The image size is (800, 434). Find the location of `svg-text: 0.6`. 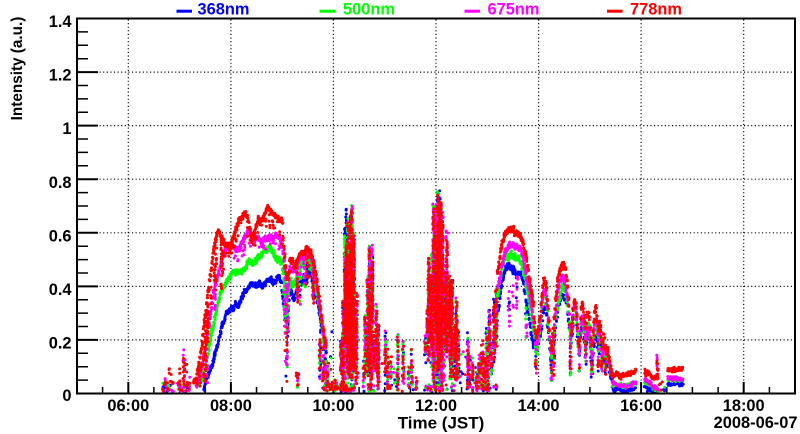

svg-text: 0.6 is located at coordinates (60, 236).